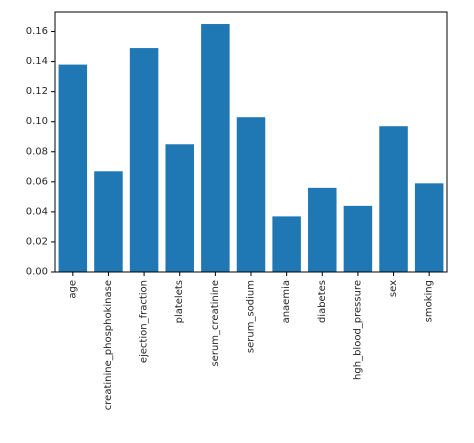  What do you see at coordinates (37, 121) in the screenshot?
I see `y-tick-label: 0.10` at bounding box center [37, 121].